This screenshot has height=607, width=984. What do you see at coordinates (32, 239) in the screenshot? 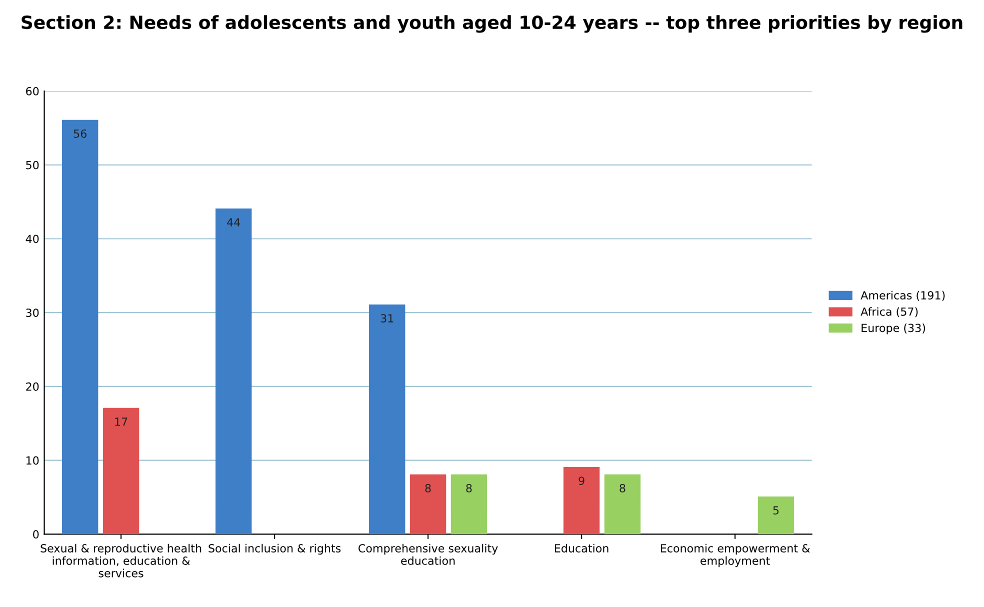
I see `y-tick-label: 40` at bounding box center [32, 239].